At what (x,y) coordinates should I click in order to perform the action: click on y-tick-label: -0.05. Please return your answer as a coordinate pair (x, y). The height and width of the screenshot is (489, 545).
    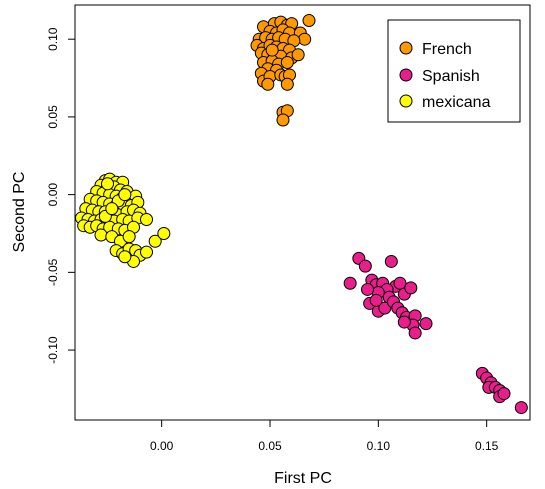
    Looking at the image, I should click on (53, 272).